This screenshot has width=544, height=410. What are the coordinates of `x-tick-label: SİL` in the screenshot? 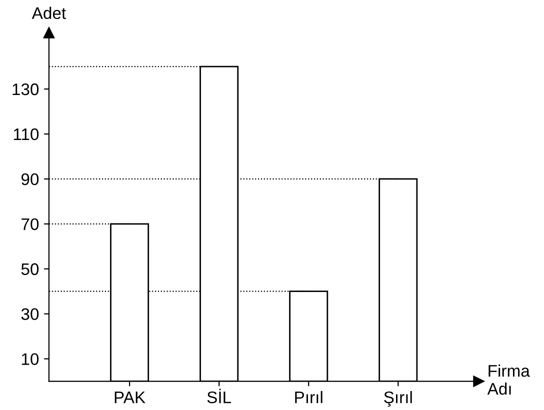 It's located at (219, 396).